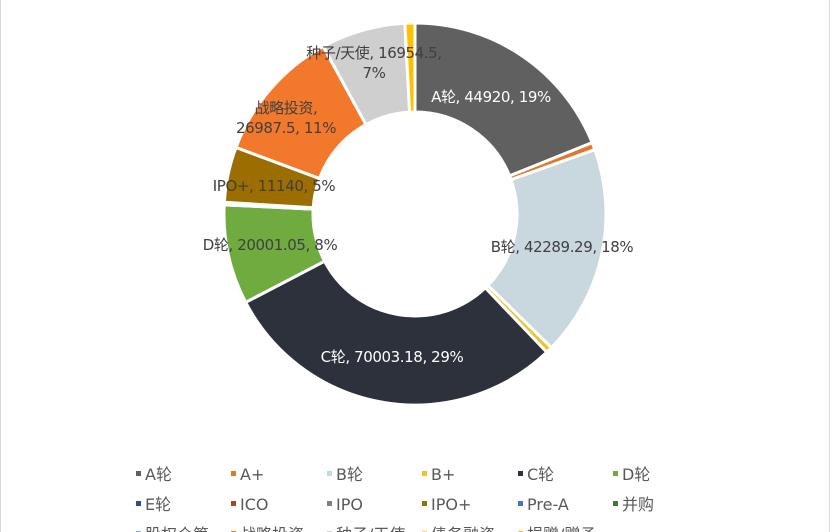 The width and height of the screenshot is (832, 532). Describe the element at coordinates (272, 528) in the screenshot. I see `legend-label: 战略投资` at that location.